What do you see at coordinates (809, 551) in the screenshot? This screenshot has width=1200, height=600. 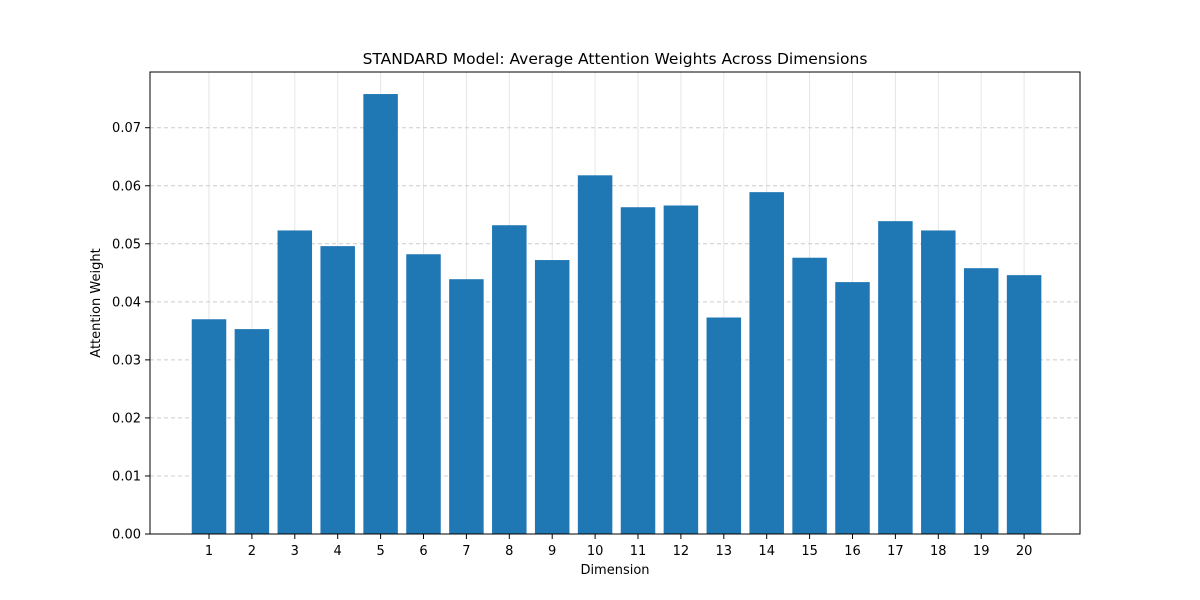 I see `x-tick-label: 15` at bounding box center [809, 551].